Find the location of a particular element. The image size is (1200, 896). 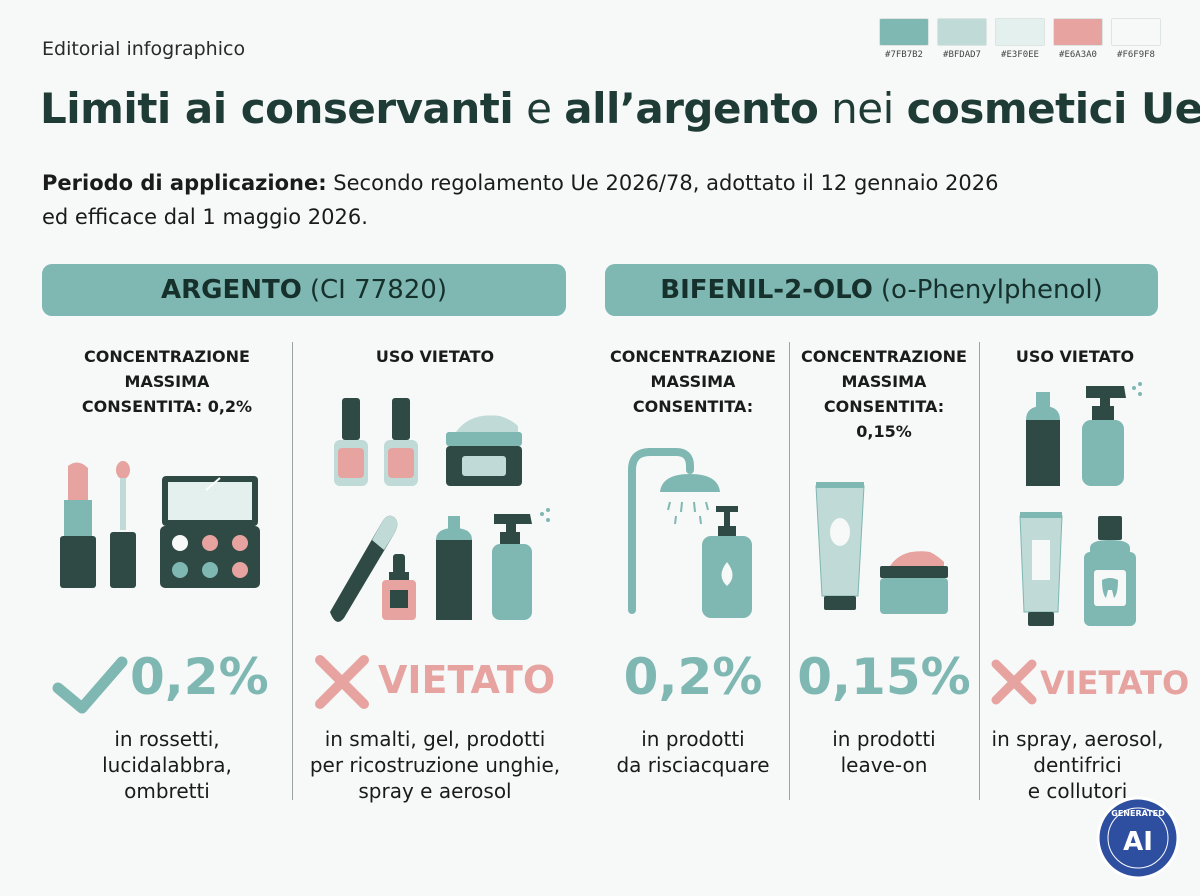

eyeshadow-palette-icon is located at coordinates (210, 532).